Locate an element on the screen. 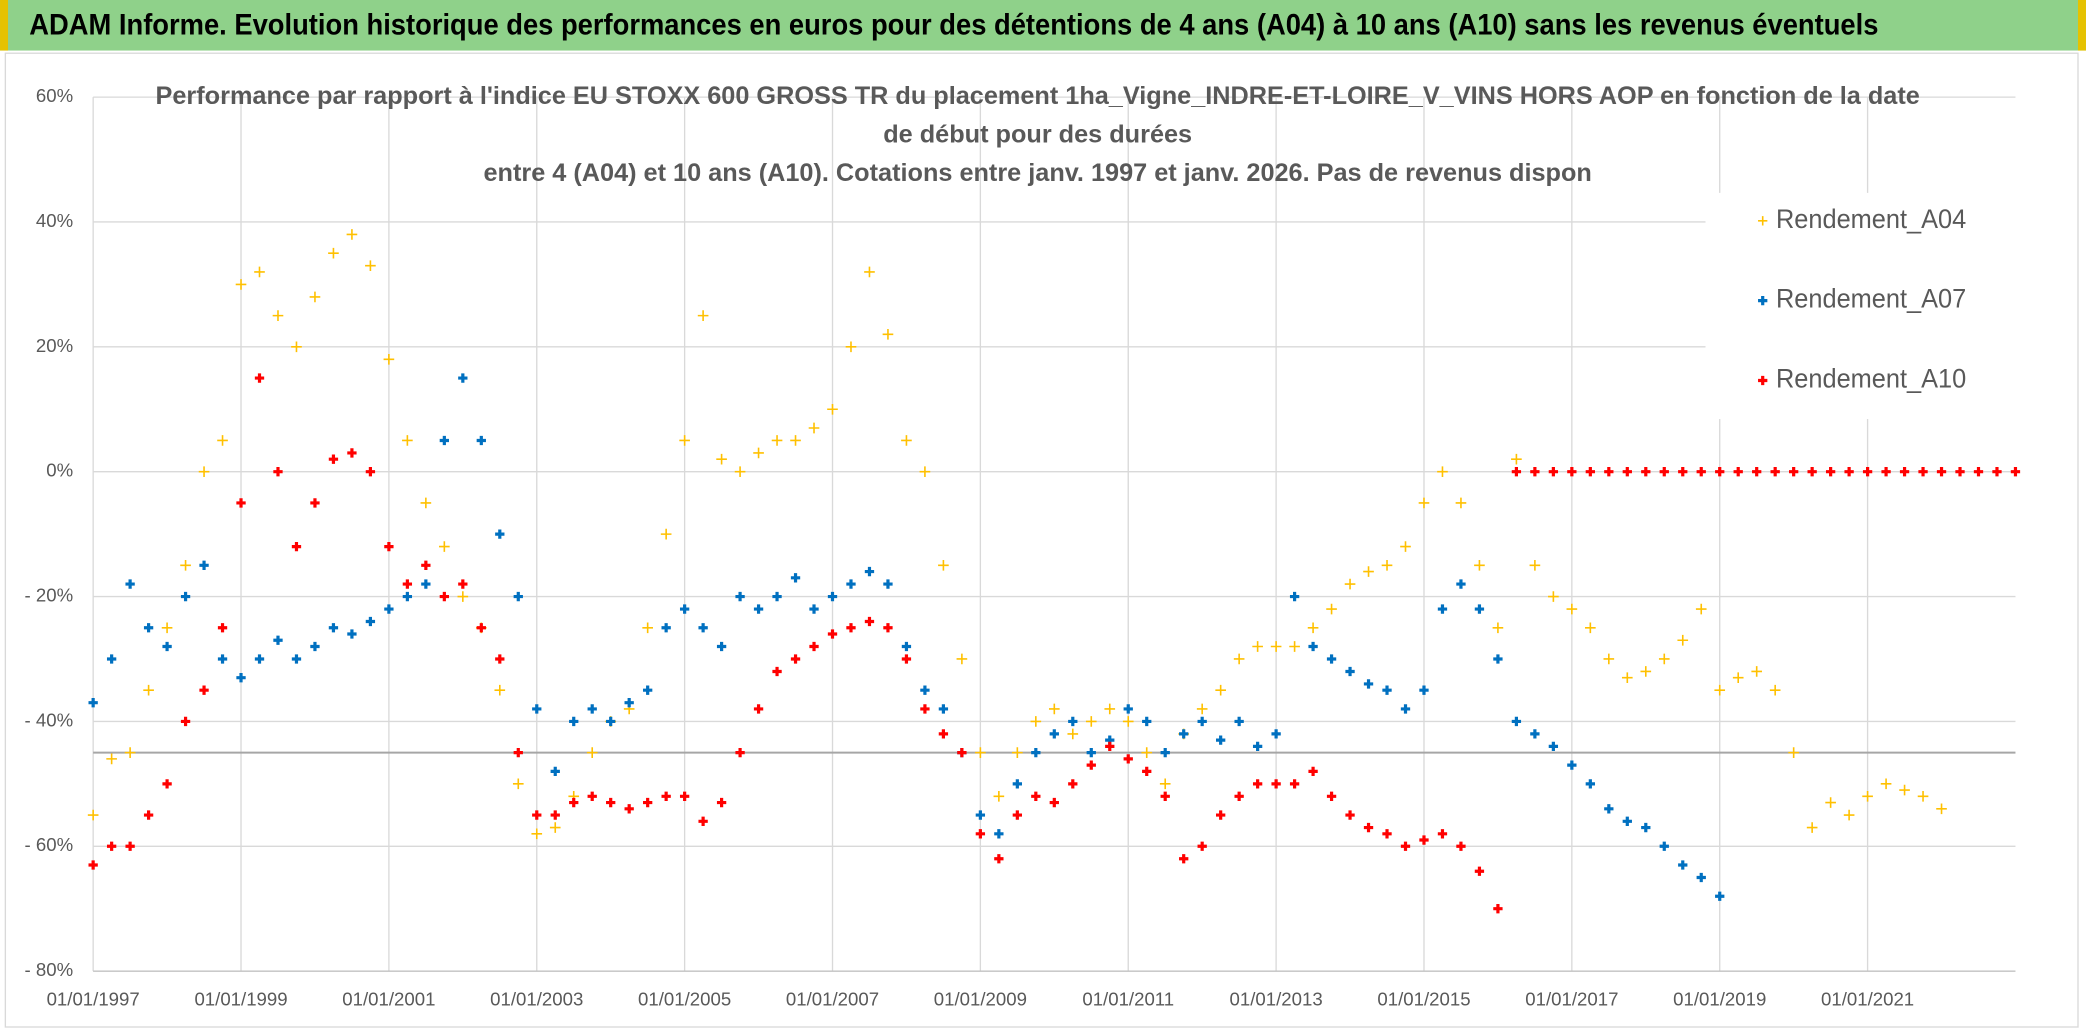 This screenshot has height=1031, width=2086. x-tick-label: 01/01/2003 is located at coordinates (536, 998).